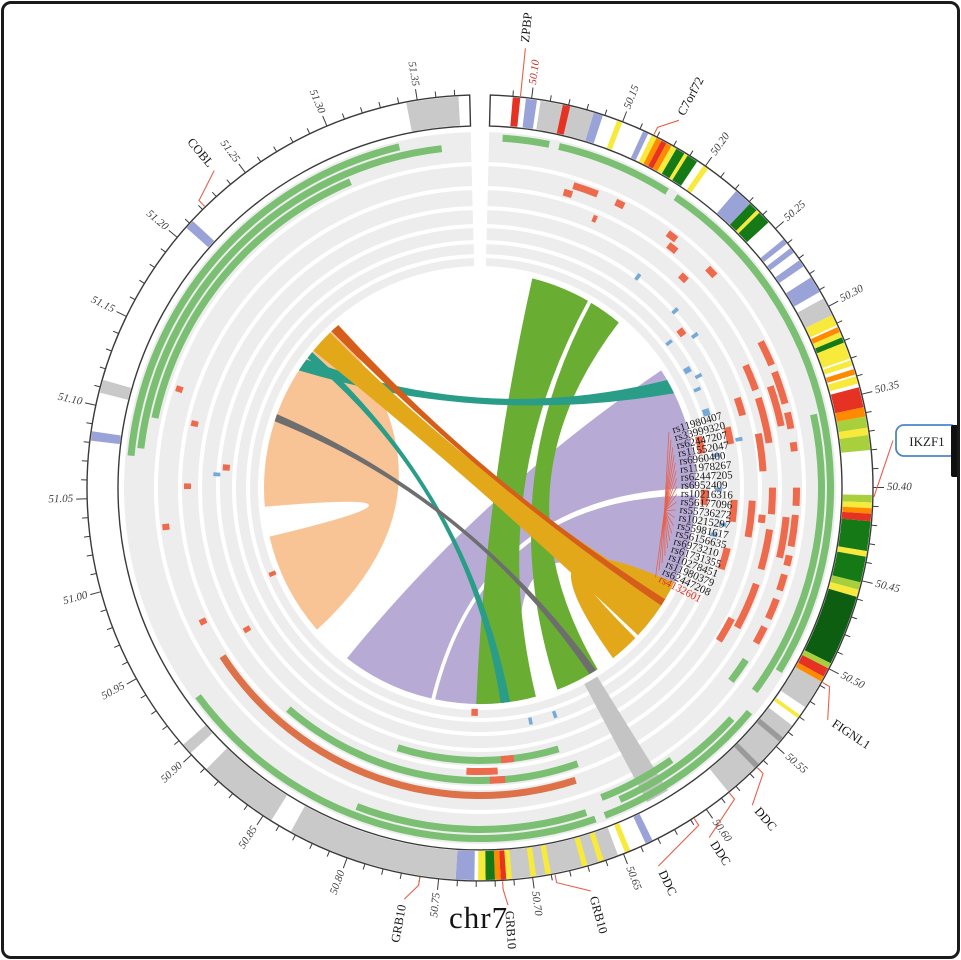  Describe the element at coordinates (103, 305) in the screenshot. I see `axis-tick-label: 51.15` at that location.